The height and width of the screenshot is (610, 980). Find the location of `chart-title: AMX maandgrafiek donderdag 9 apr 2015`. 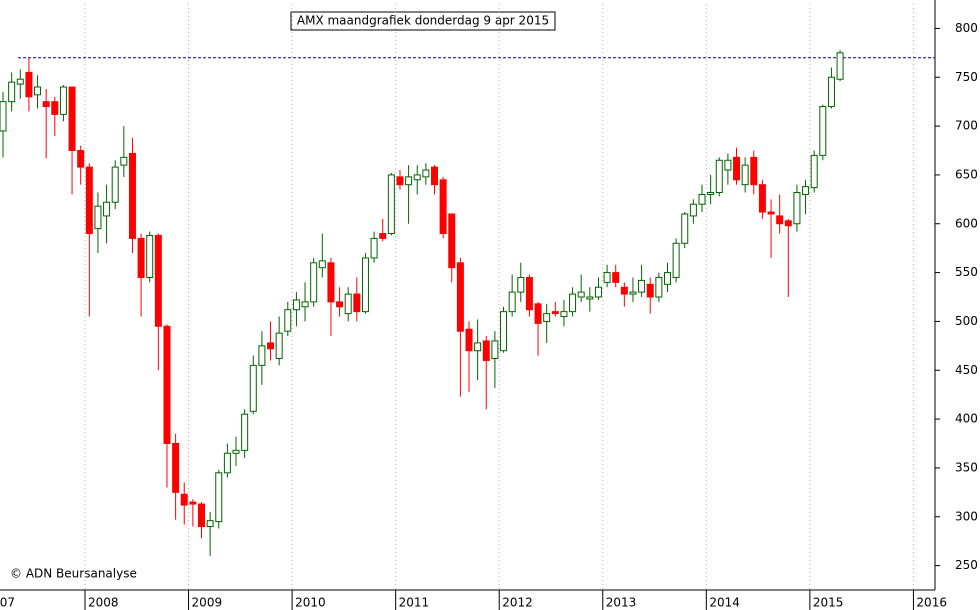

chart-title: AMX maandgrafiek donderdag 9 apr 2015 is located at coordinates (423, 21).